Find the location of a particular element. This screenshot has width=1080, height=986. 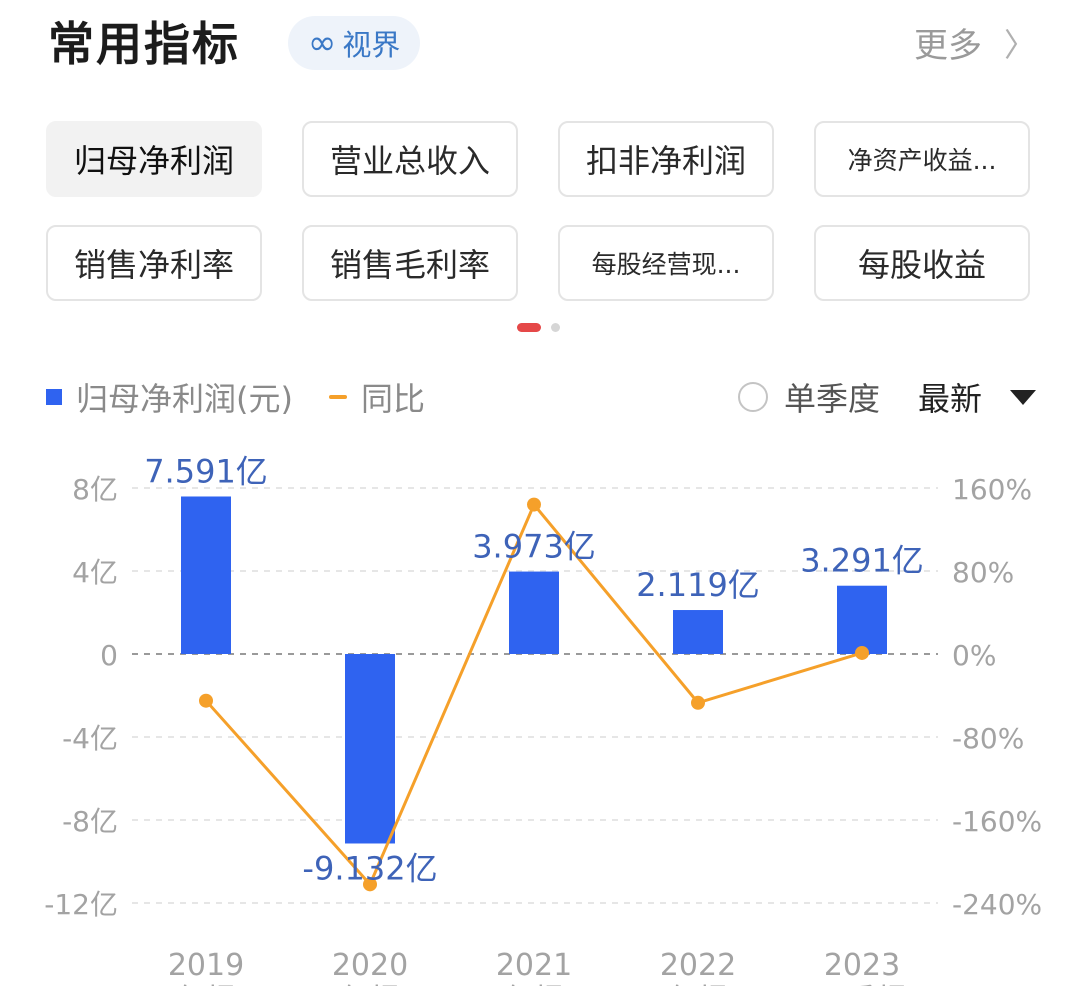

chip-label: 每股收益 is located at coordinates (921, 265).